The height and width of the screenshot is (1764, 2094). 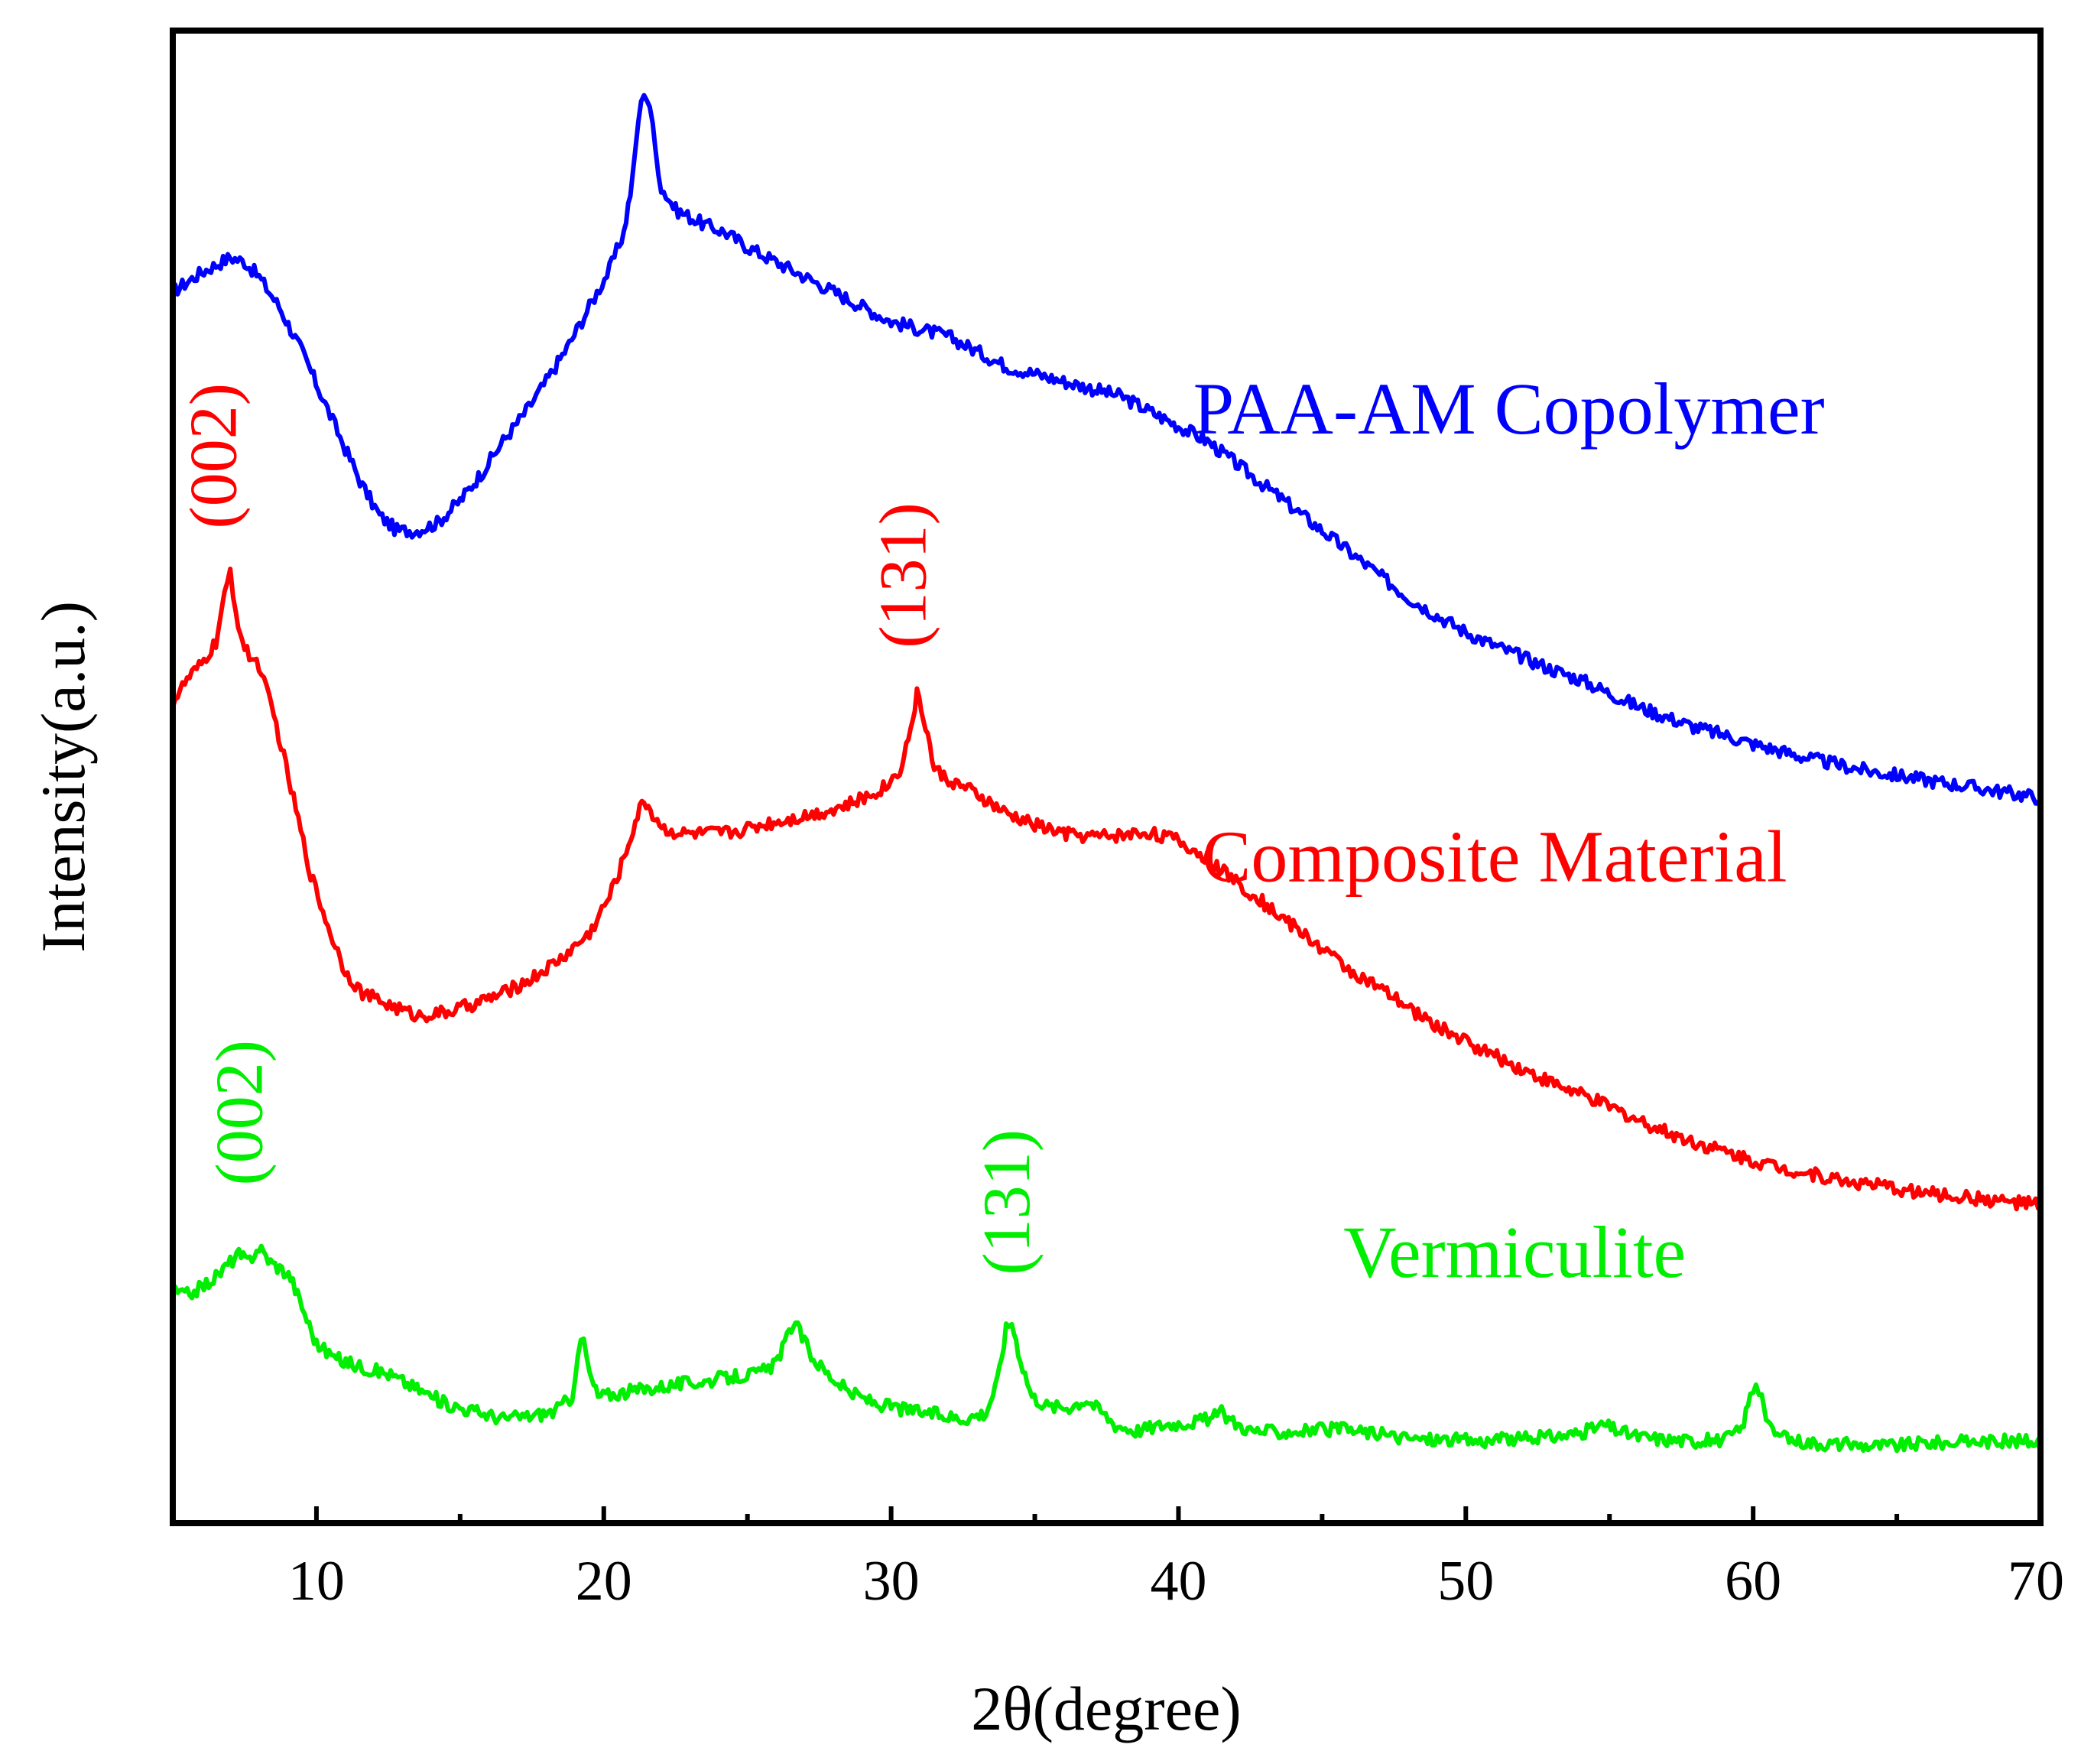 What do you see at coordinates (2036, 1581) in the screenshot?
I see `x-tick-label-70: 70` at bounding box center [2036, 1581].